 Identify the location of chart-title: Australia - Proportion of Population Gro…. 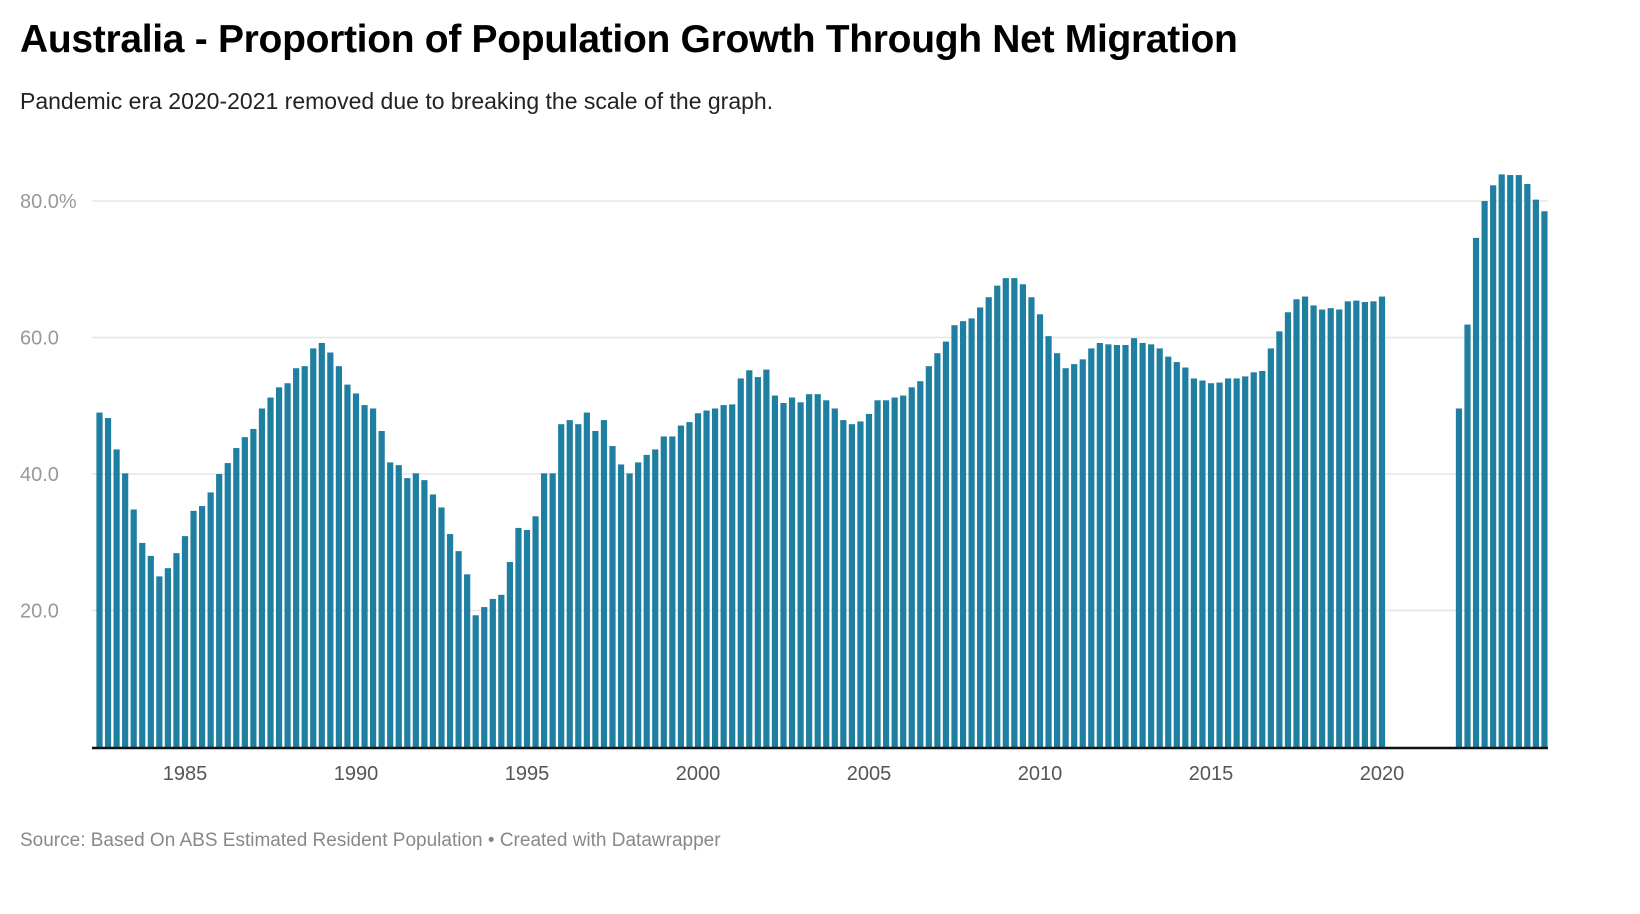
(629, 39).